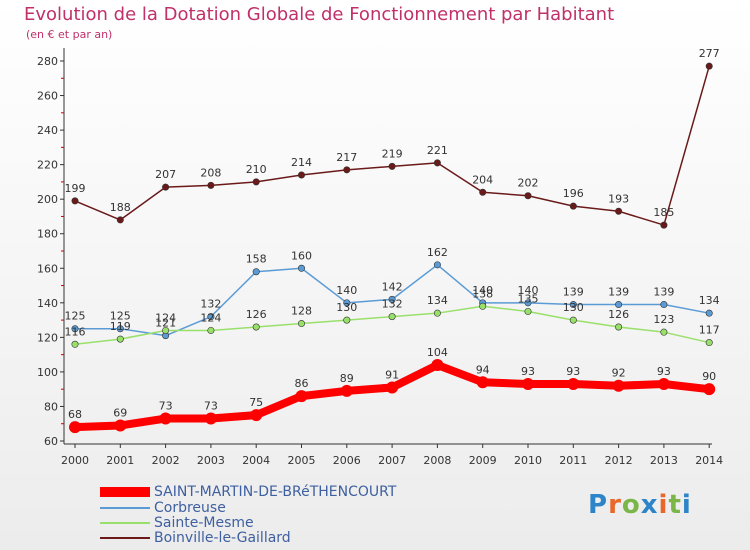 The height and width of the screenshot is (550, 750). Describe the element at coordinates (47, 337) in the screenshot. I see `y-tick-label: 120` at that location.